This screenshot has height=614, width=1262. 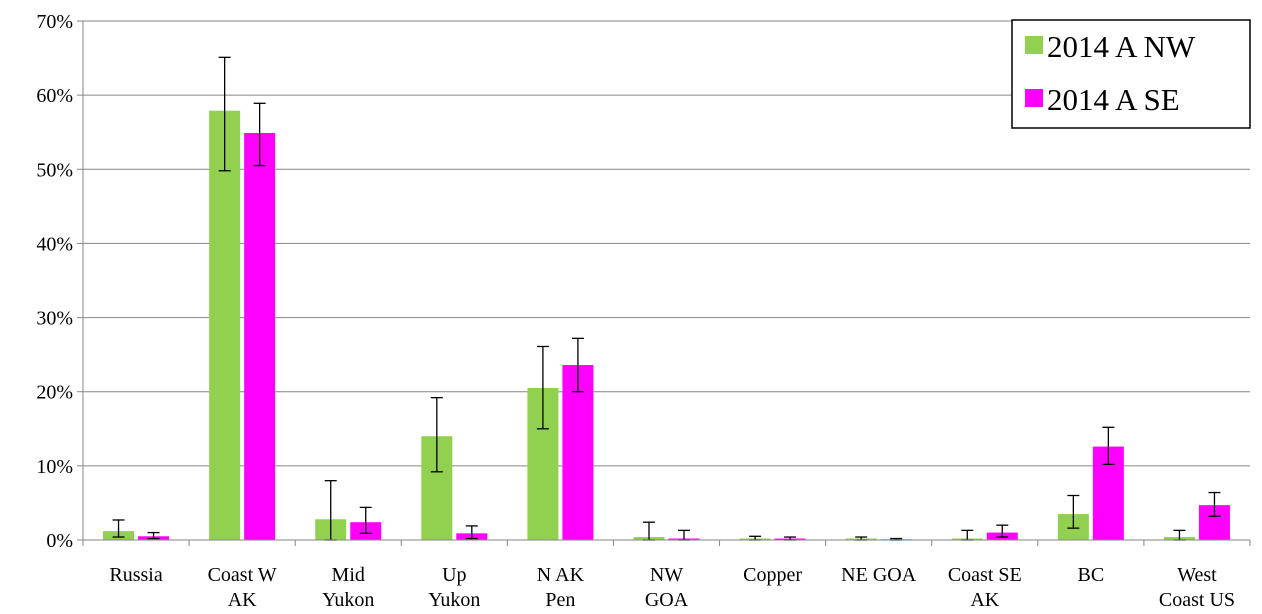 What do you see at coordinates (54, 244) in the screenshot?
I see `y-tick-label: 40%` at bounding box center [54, 244].